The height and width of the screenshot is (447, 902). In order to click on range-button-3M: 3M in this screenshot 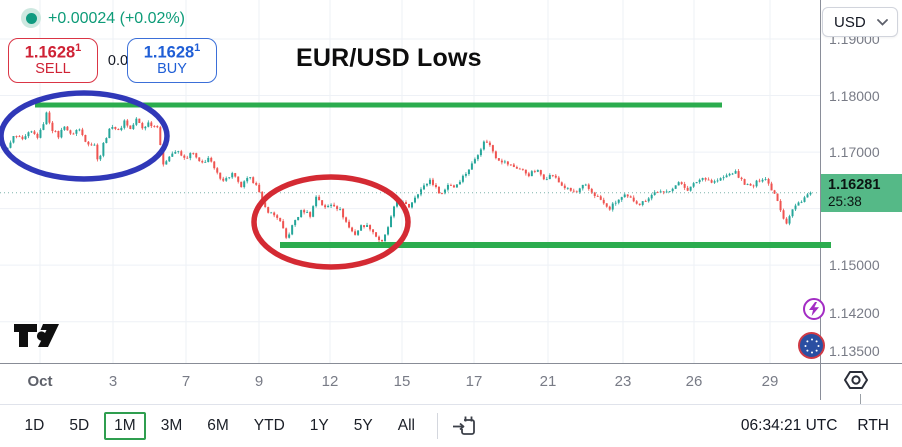, I will do `click(171, 425)`.